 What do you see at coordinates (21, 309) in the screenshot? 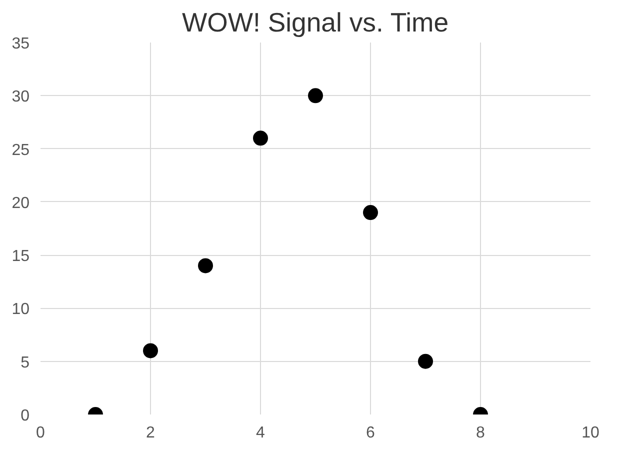
I see `y-tick-label: 10` at bounding box center [21, 309].